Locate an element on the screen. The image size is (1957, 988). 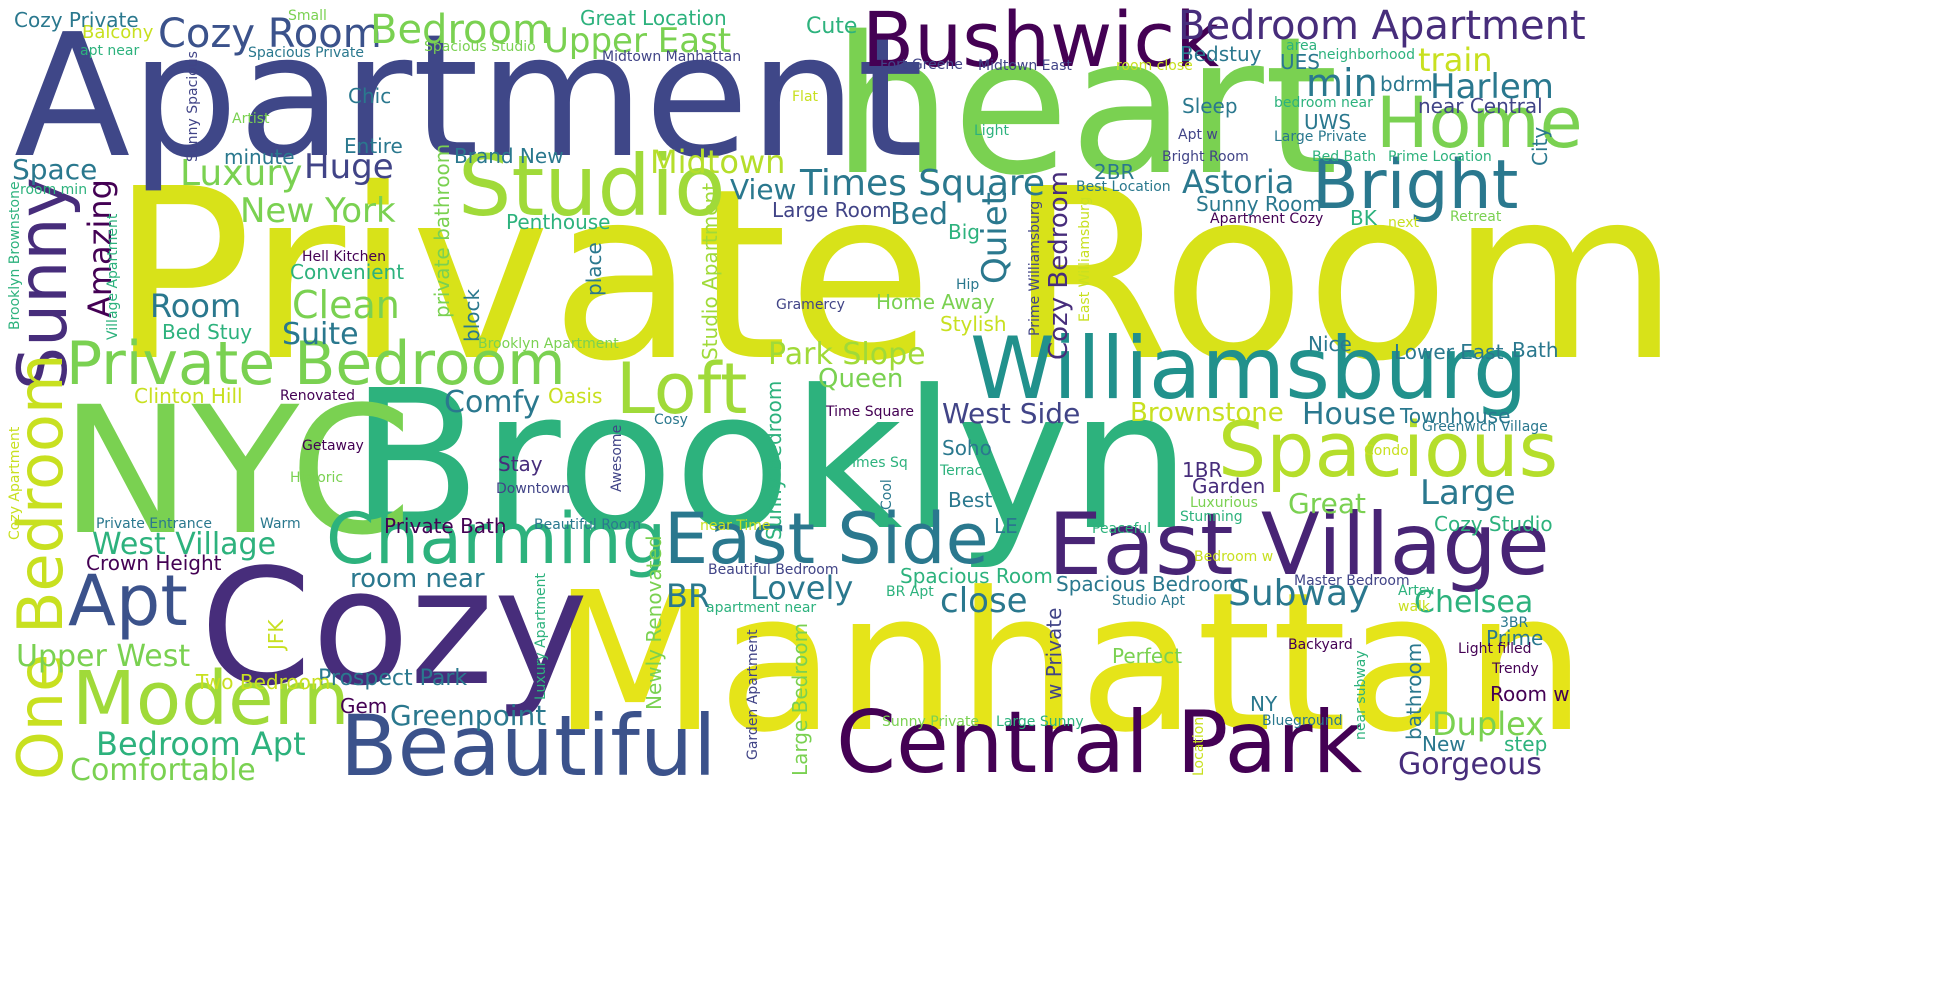
word-sunny-bedroom: Sunny Bedroom is located at coordinates (774, 460).